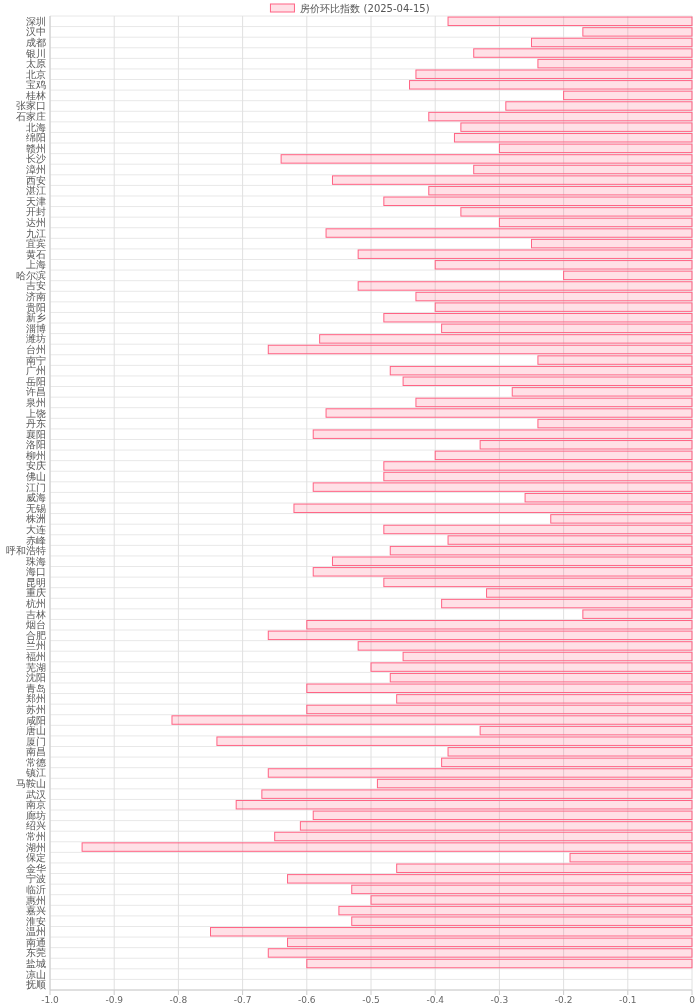 The image size is (700, 1006). Describe the element at coordinates (31, 784) in the screenshot. I see `y-tick-label: 马鞍山` at that location.